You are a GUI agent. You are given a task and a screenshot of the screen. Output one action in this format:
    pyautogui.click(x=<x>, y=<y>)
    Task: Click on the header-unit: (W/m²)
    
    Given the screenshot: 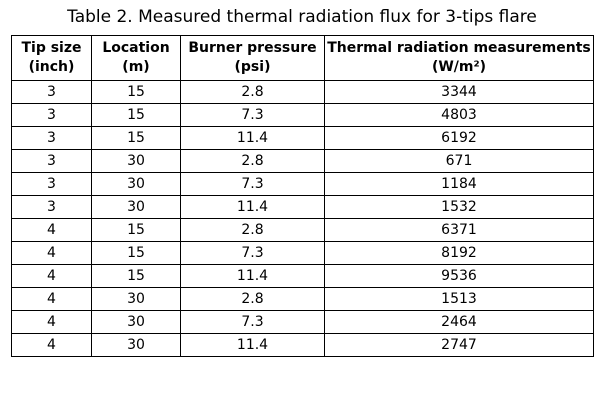 What is the action you would take?
    pyautogui.click(x=459, y=67)
    